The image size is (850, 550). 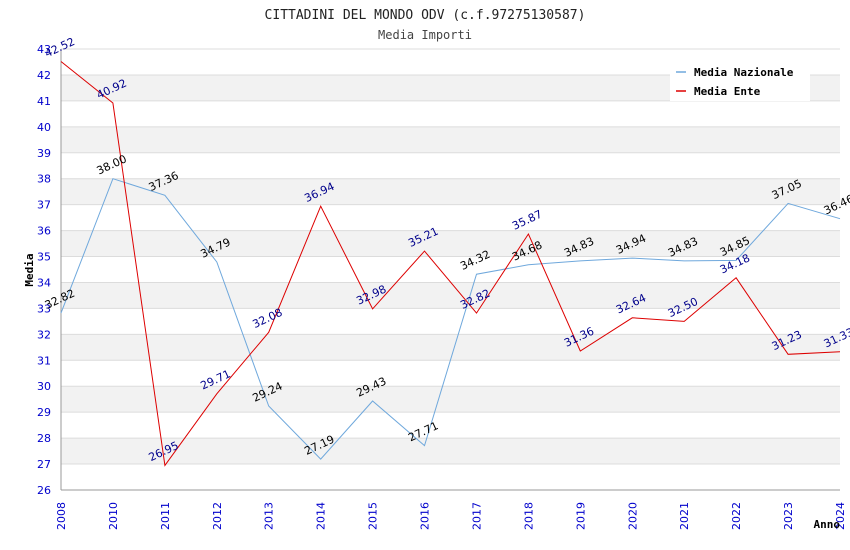 I want to click on x-tick-label: 2023, so click(x=788, y=516).